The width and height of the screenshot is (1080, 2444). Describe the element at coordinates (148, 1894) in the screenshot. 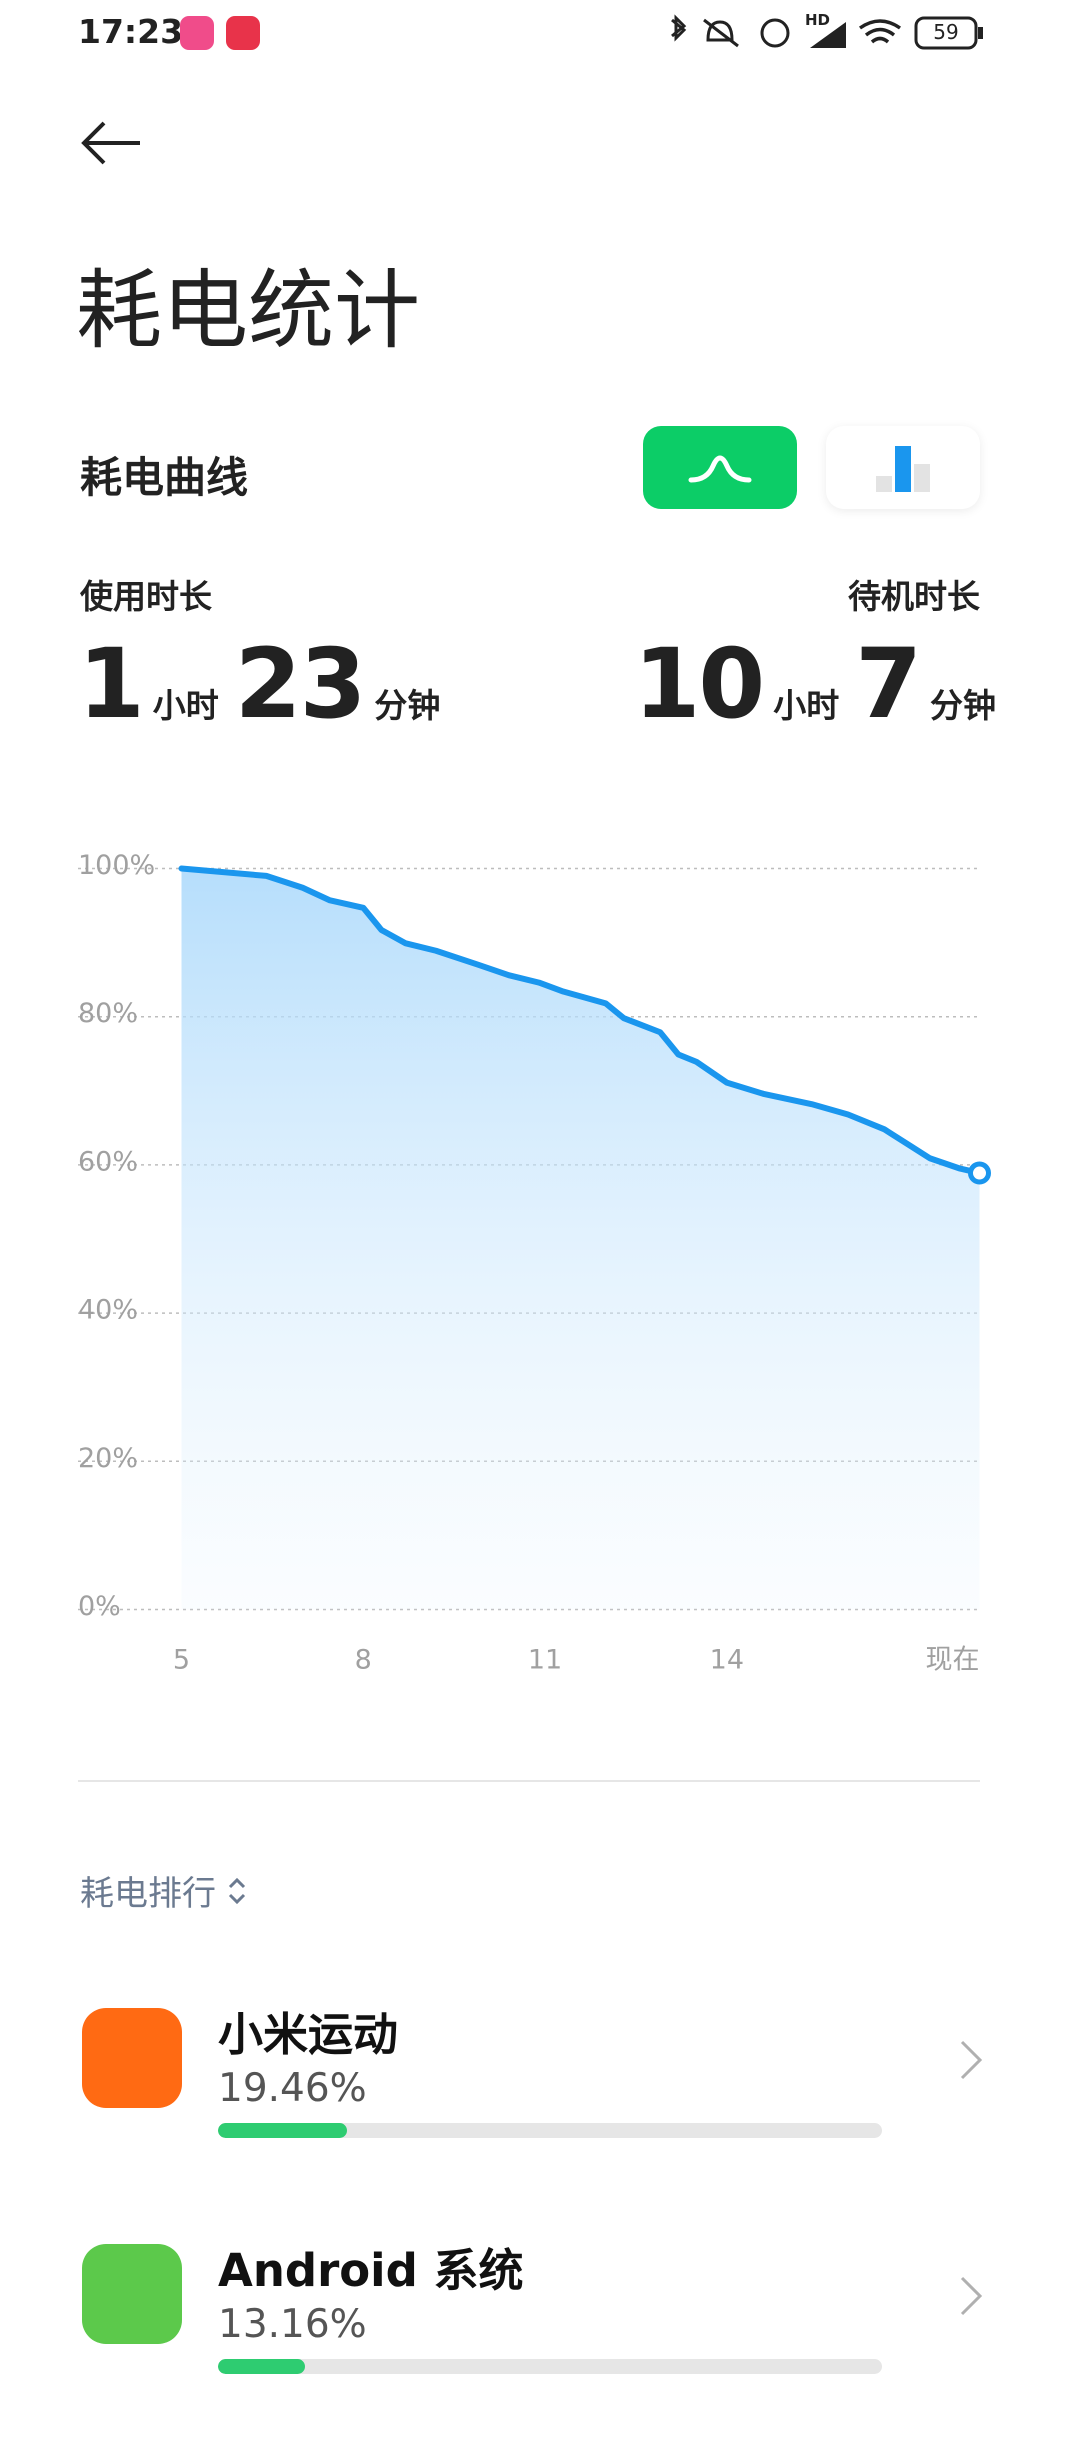

I see `ranking-title: 耗电排行` at that location.